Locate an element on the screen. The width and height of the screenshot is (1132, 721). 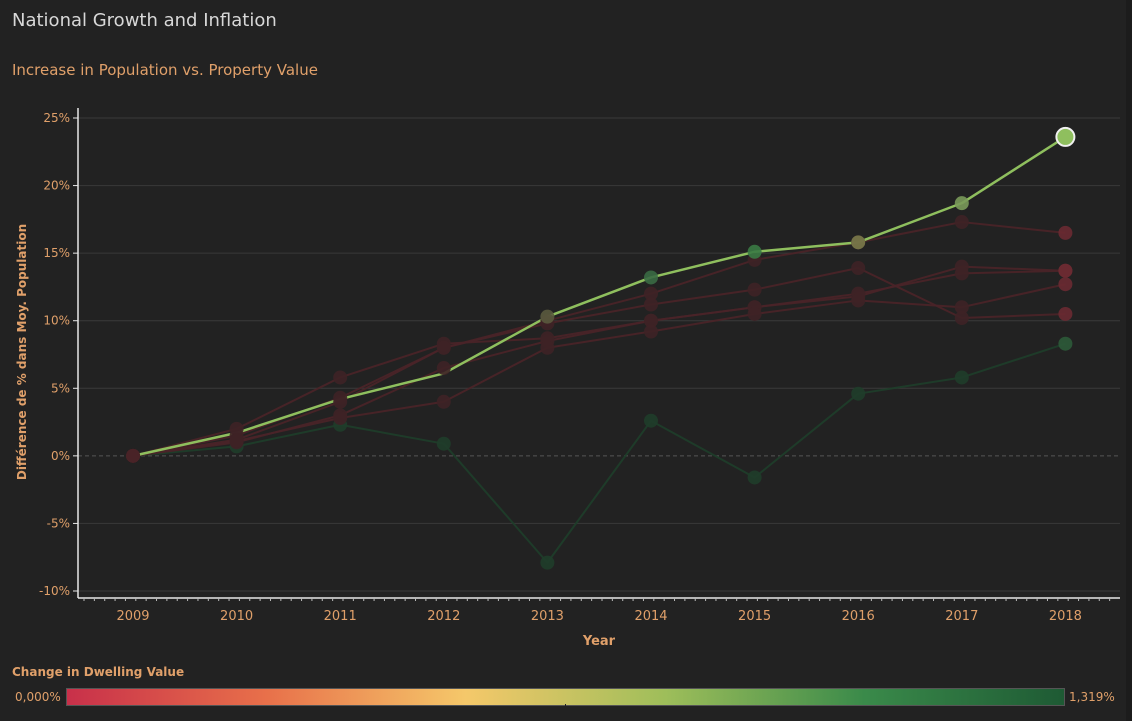
x-tick-label: 2012 is located at coordinates (443, 616).